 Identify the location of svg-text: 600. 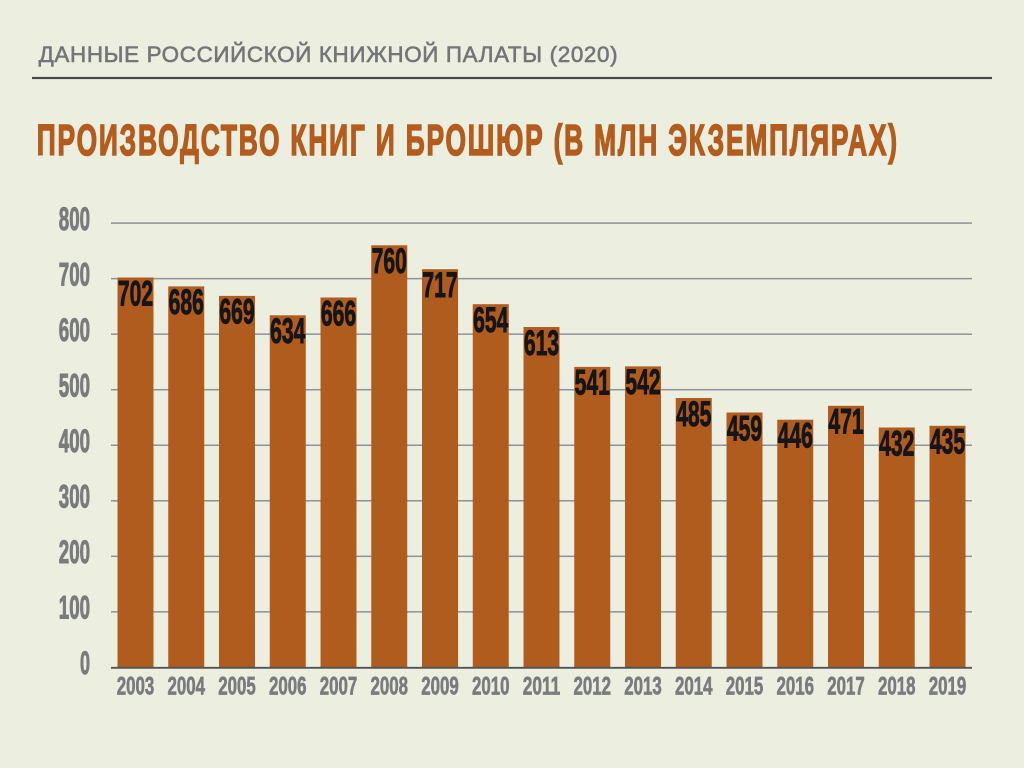
(74, 330).